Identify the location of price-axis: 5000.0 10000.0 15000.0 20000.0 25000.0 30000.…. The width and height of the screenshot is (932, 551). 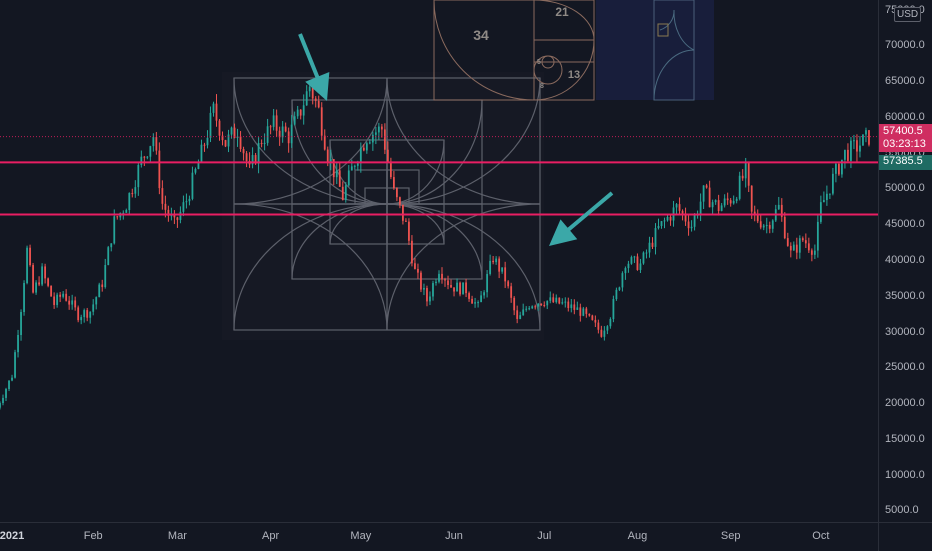
(905, 261).